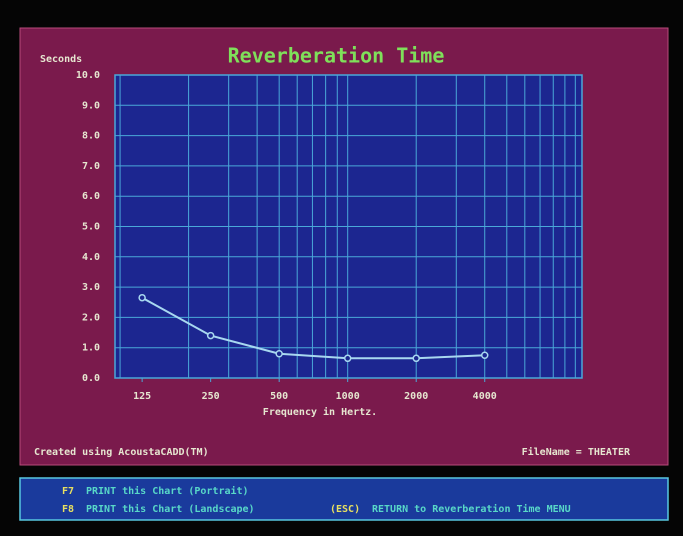 Image resolution: width=683 pixels, height=536 pixels. I want to click on x-tick-label: 125, so click(142, 396).